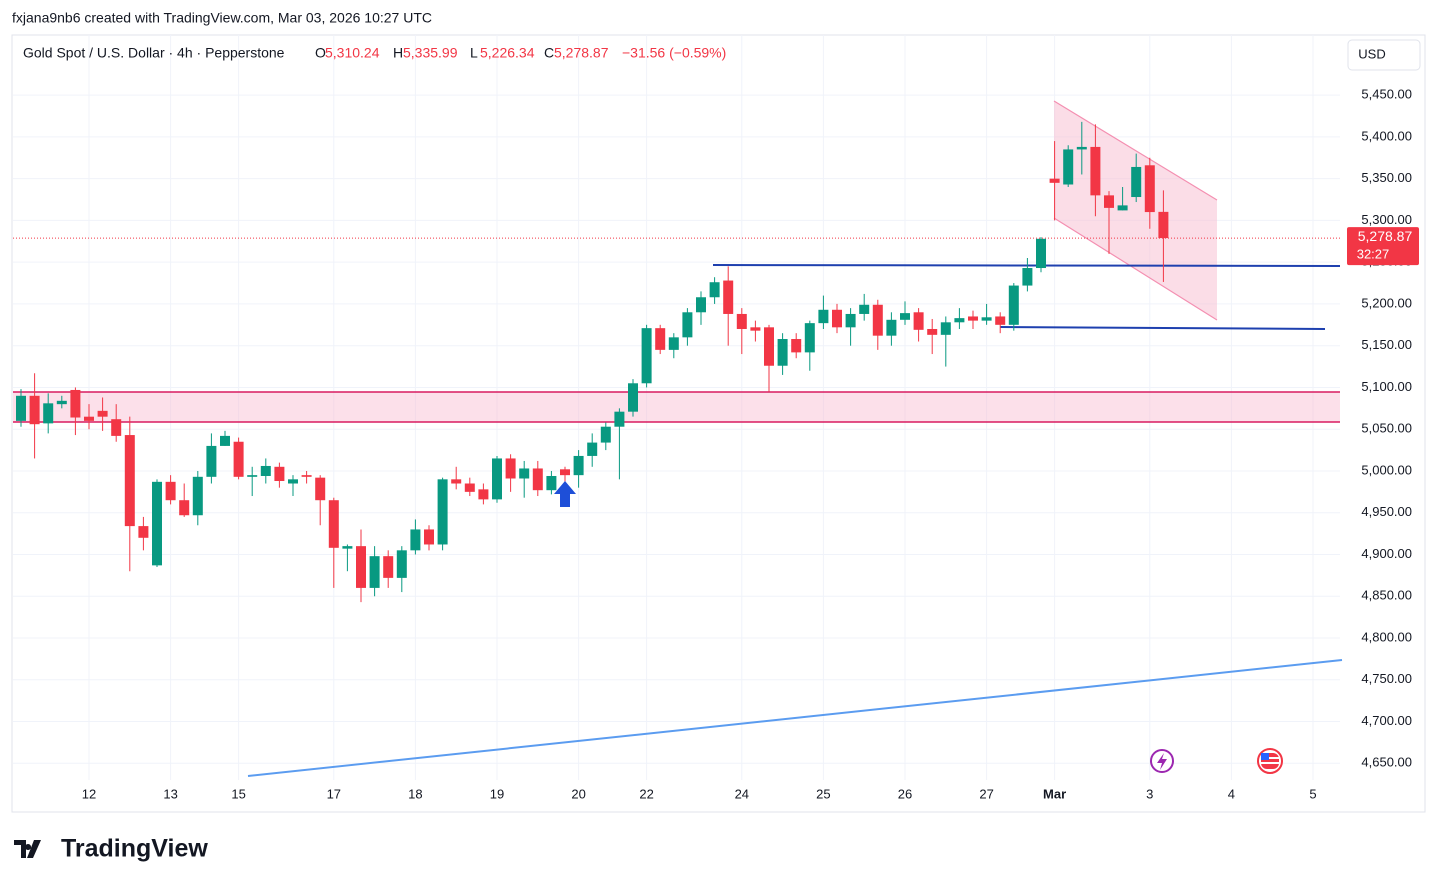  I want to click on y-tick-label: 4,950.00, so click(1386, 511).